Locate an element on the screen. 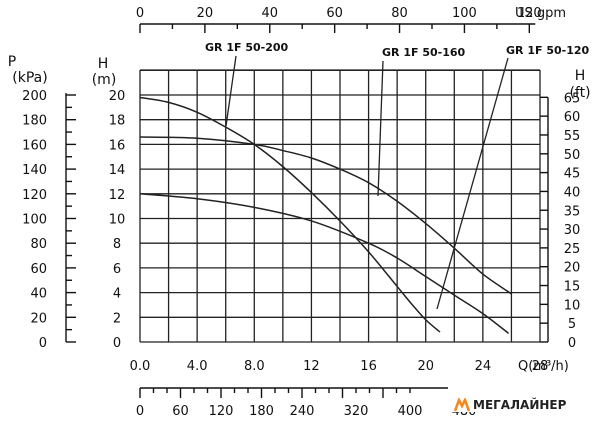  gpm-tick-label: 80 is located at coordinates (399, 13).